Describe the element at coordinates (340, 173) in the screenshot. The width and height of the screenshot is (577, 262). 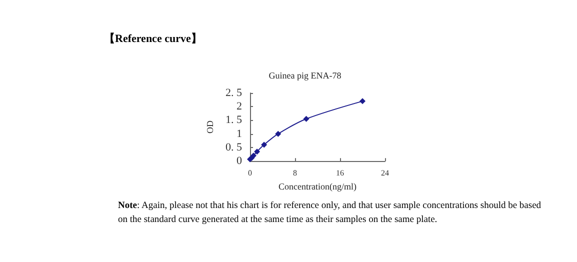
I see `x-tick-label: 16` at that location.